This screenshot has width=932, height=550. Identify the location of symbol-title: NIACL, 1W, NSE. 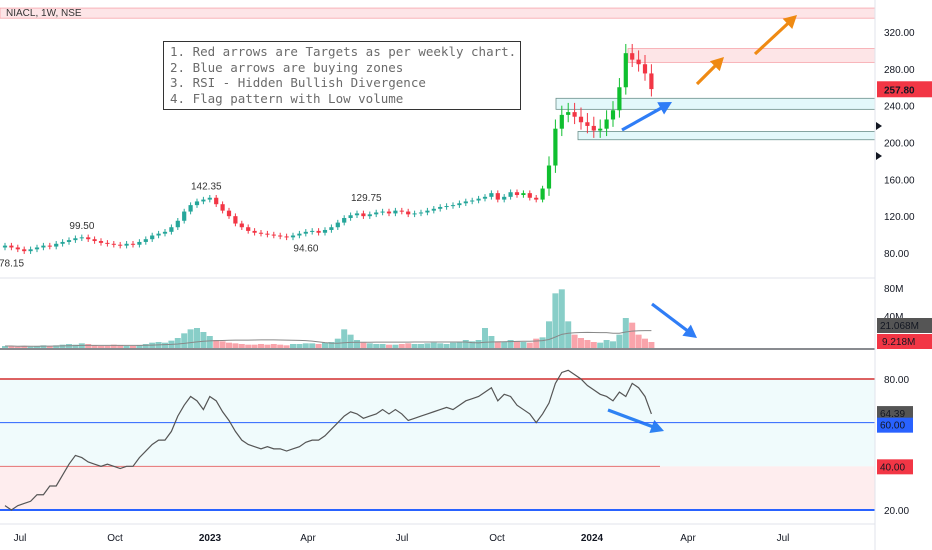
(44, 13).